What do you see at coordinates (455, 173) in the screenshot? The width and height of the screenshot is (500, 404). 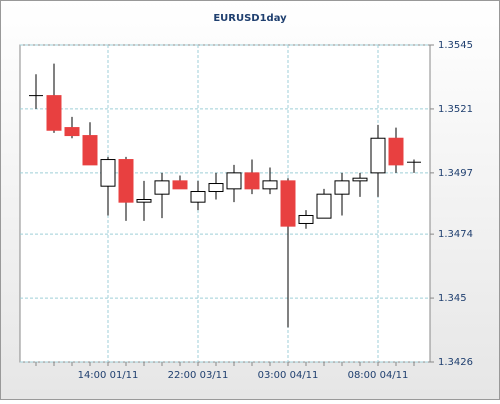 I see `y-tick-label: 1.3497` at bounding box center [455, 173].